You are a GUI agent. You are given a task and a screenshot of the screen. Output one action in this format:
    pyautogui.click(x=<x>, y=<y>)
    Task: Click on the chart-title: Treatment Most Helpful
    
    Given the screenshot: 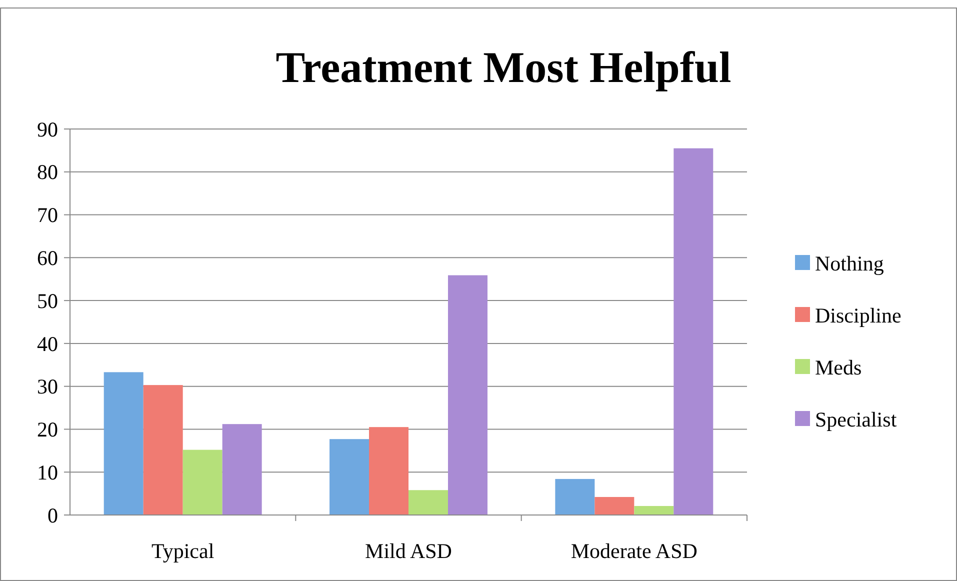 What is the action you would take?
    pyautogui.click(x=504, y=67)
    